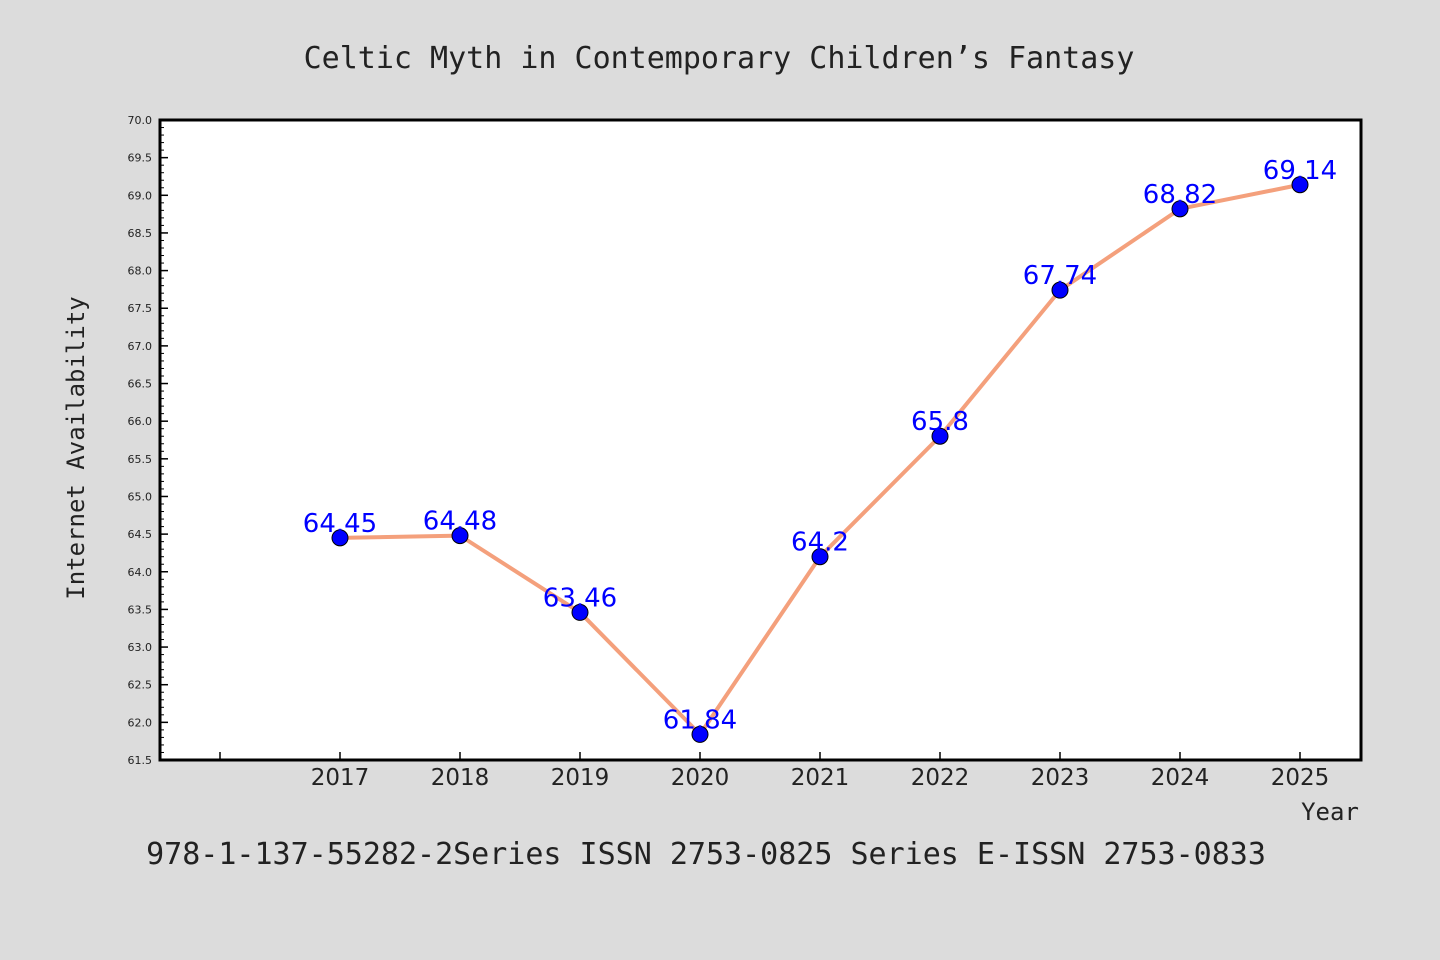  I want to click on data-point-label: 64.2, so click(820, 543).